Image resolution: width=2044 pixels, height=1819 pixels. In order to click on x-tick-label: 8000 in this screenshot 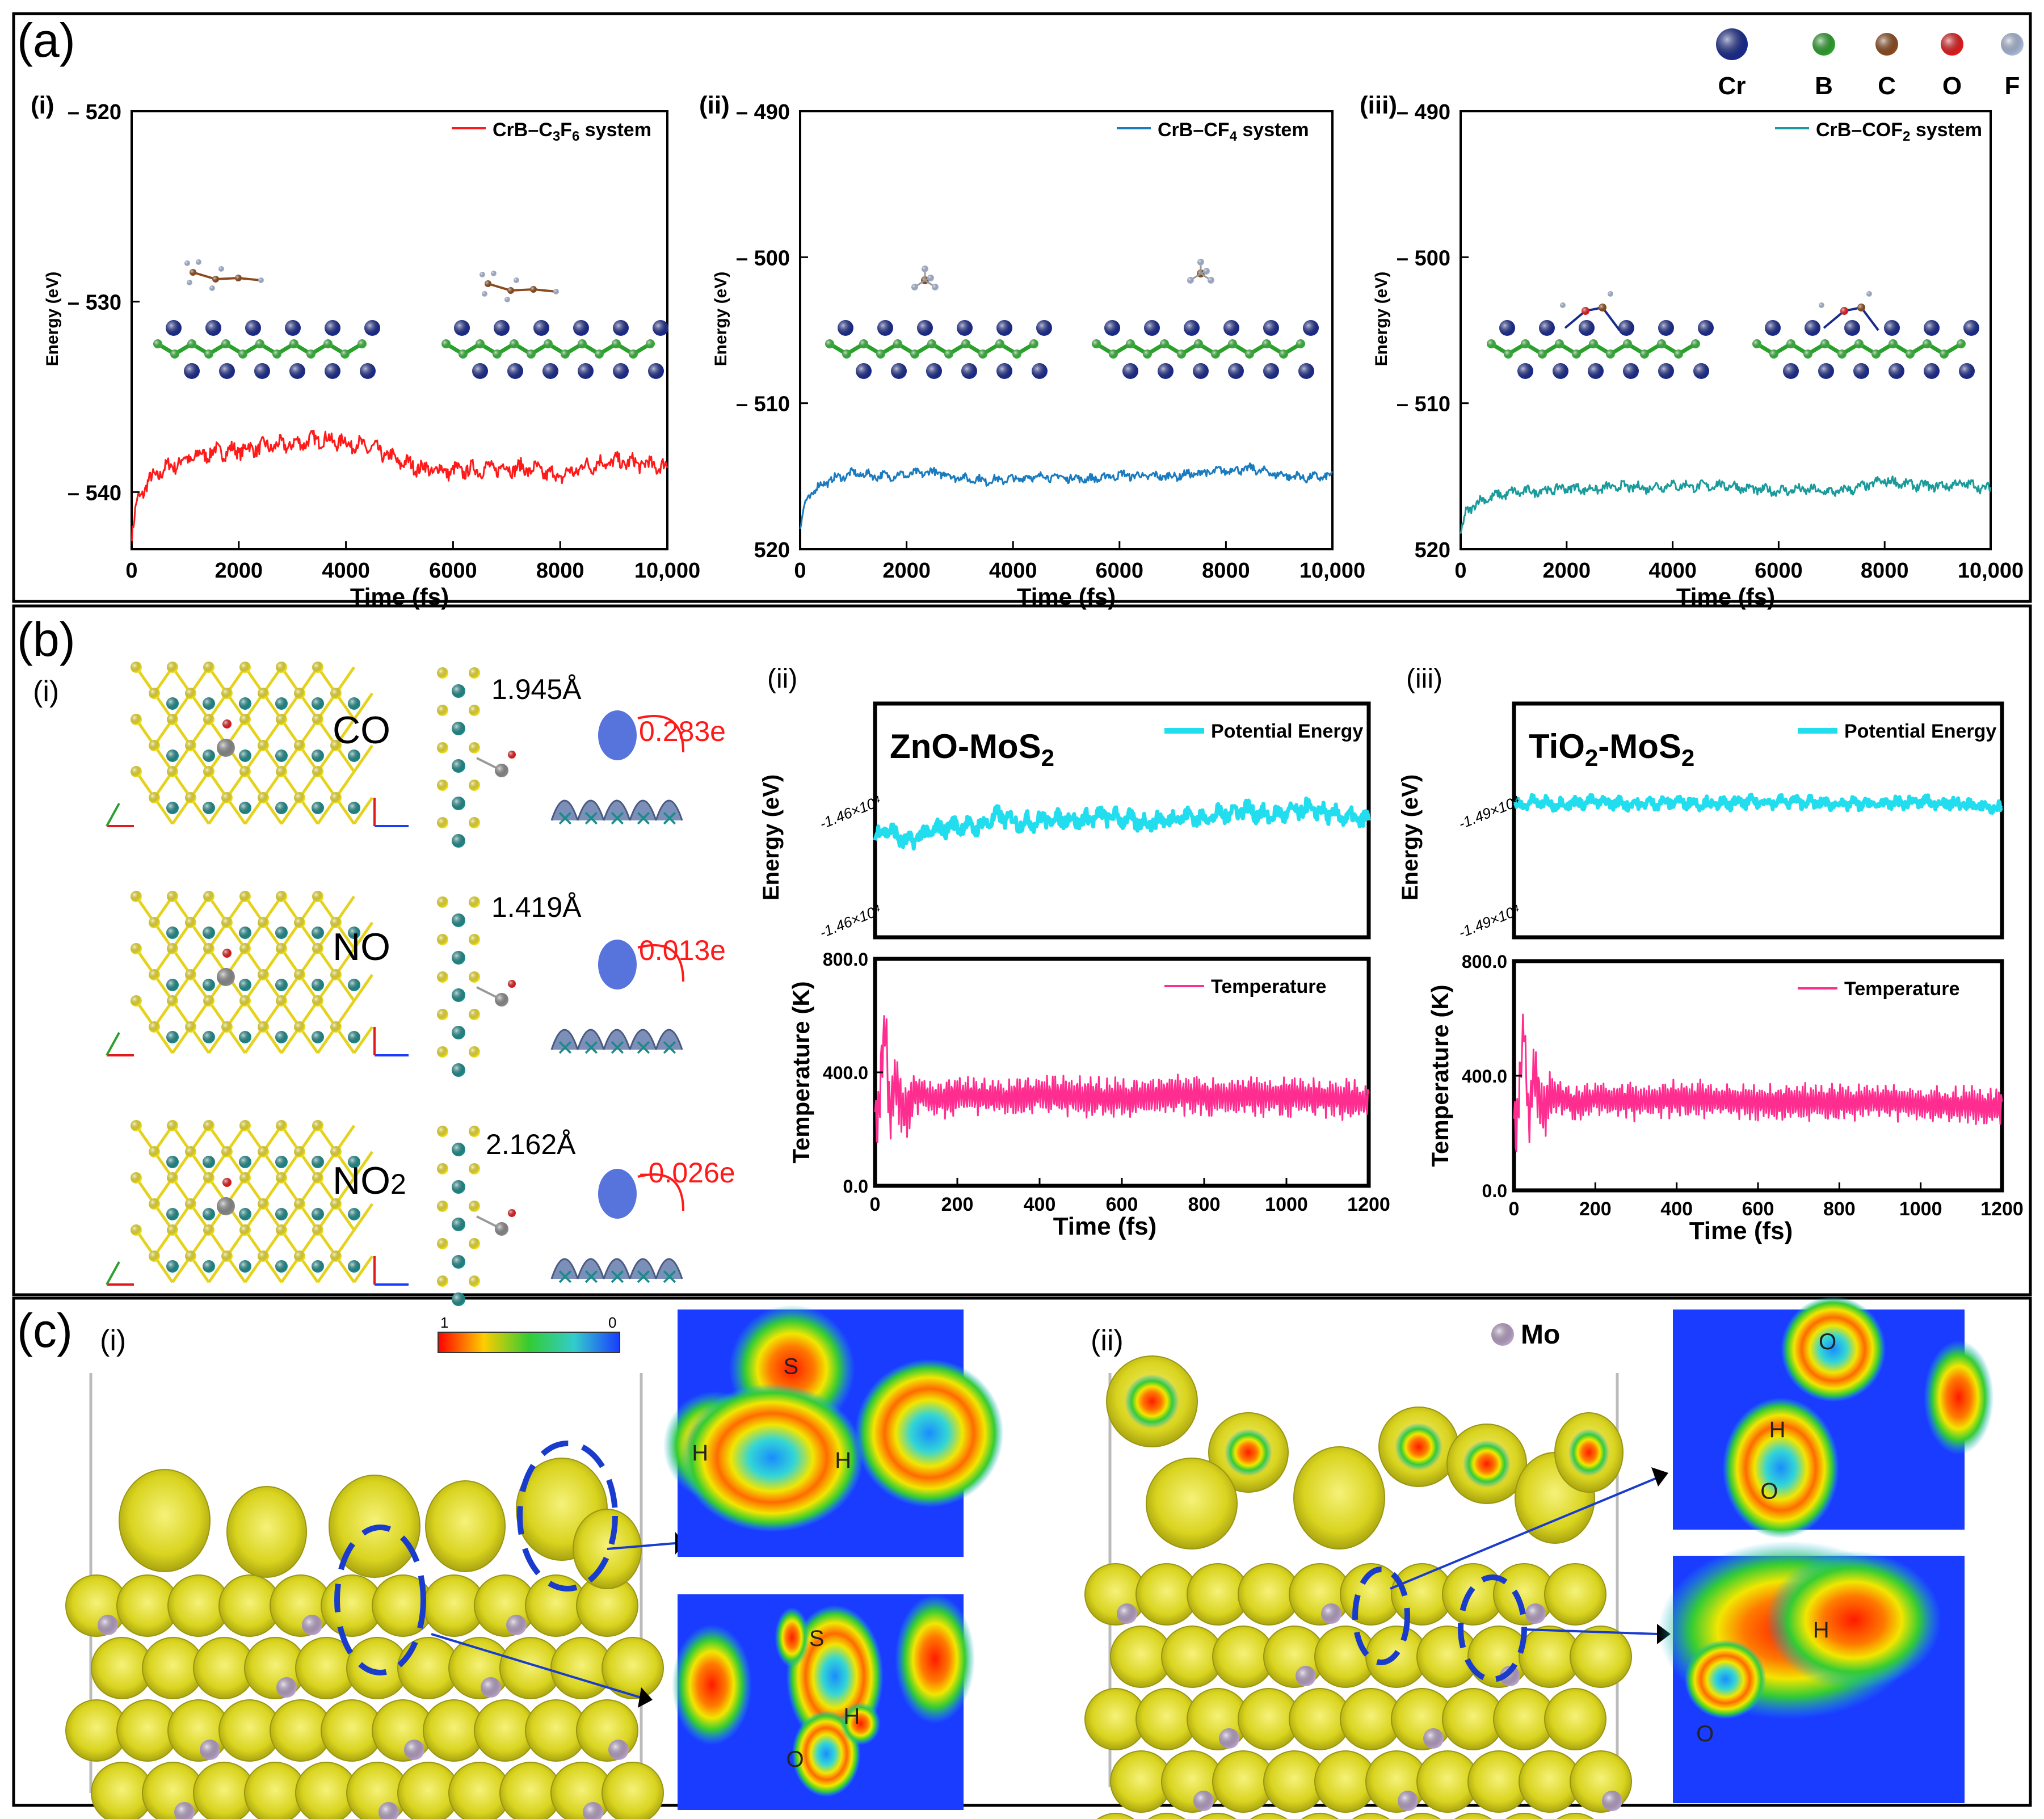, I will do `click(1885, 571)`.